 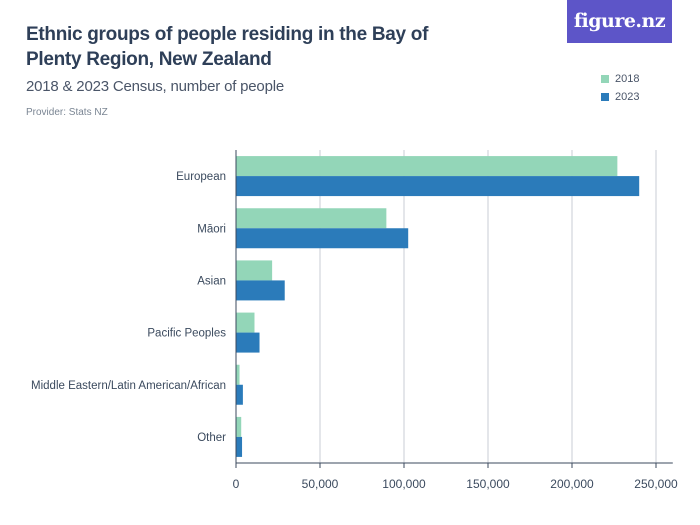 I want to click on x-tick-label-2: 100,000, so click(x=404, y=484).